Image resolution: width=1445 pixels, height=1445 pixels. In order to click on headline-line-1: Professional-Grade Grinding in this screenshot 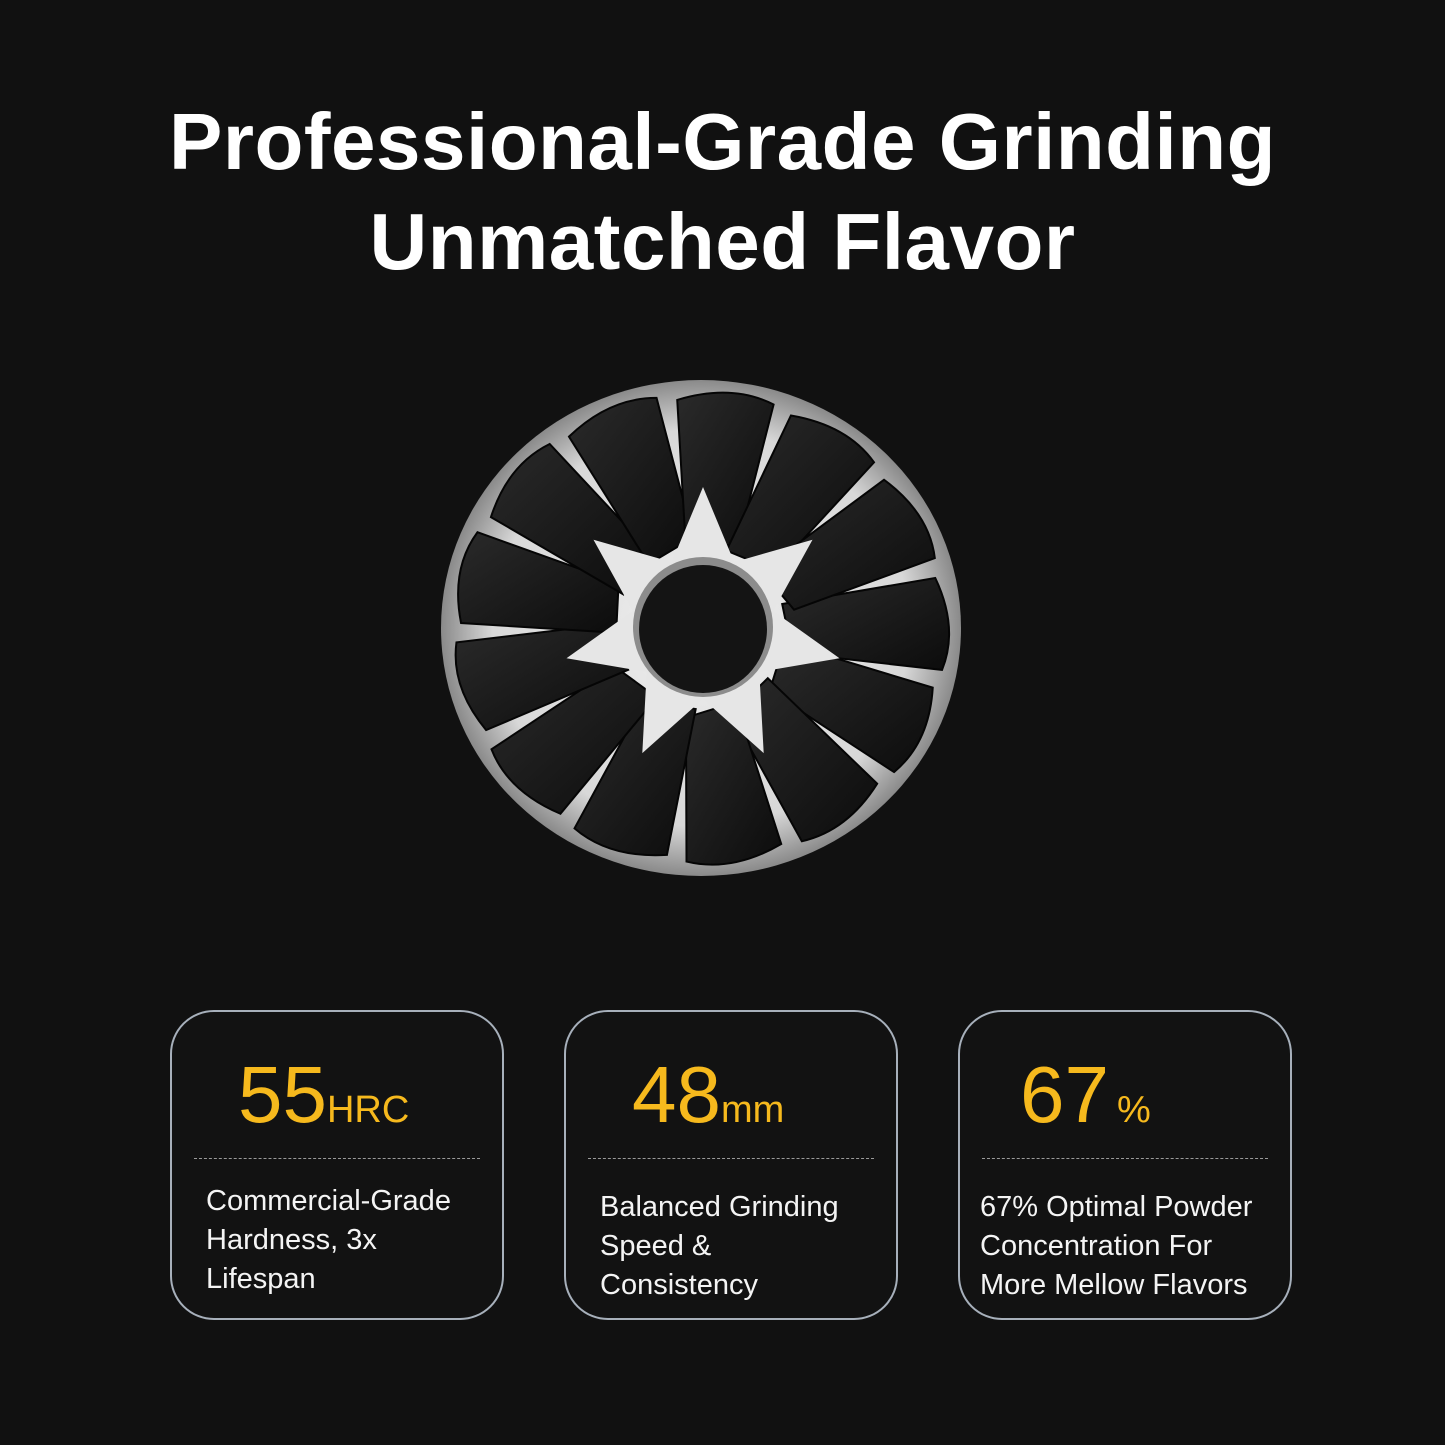, I will do `click(722, 141)`.